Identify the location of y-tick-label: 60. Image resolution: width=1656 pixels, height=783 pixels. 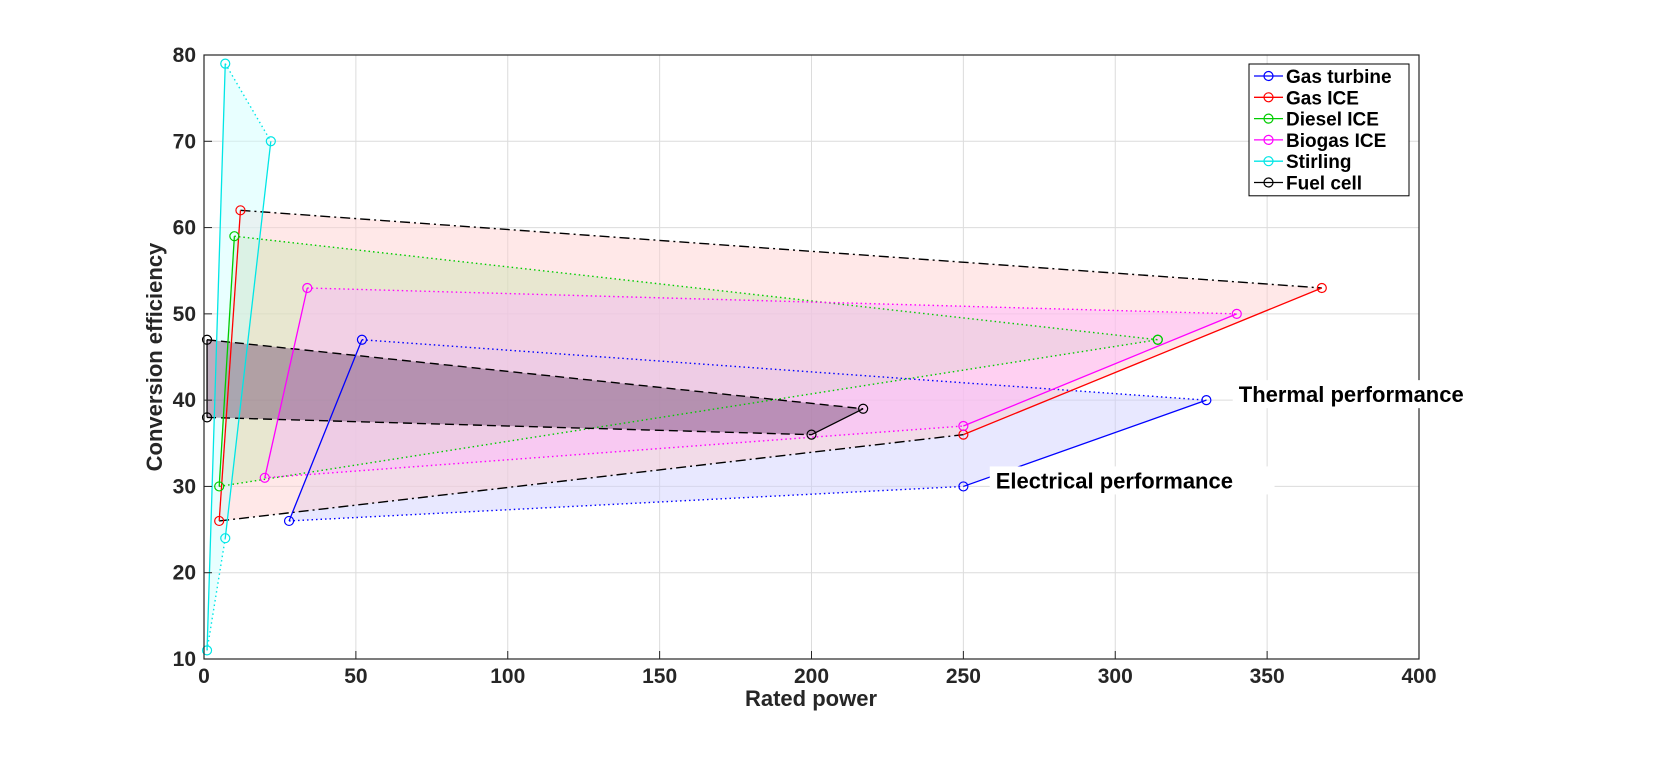
(184, 228).